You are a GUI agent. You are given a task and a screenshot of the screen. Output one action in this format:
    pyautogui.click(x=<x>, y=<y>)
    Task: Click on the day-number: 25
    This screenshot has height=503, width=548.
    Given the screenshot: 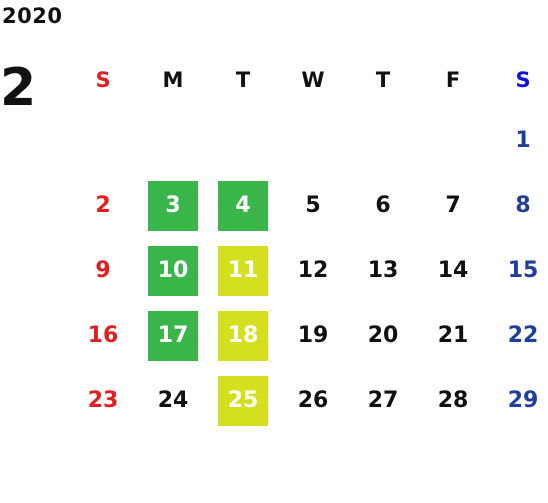 What is the action you would take?
    pyautogui.click(x=243, y=400)
    